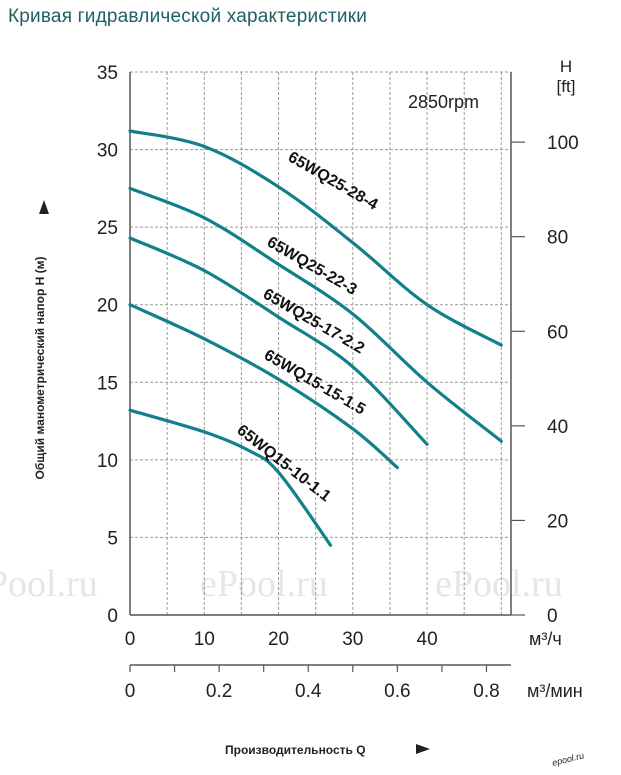 The image size is (621, 775). Describe the element at coordinates (427, 639) in the screenshot. I see `x-top-tick-label: 40` at that location.